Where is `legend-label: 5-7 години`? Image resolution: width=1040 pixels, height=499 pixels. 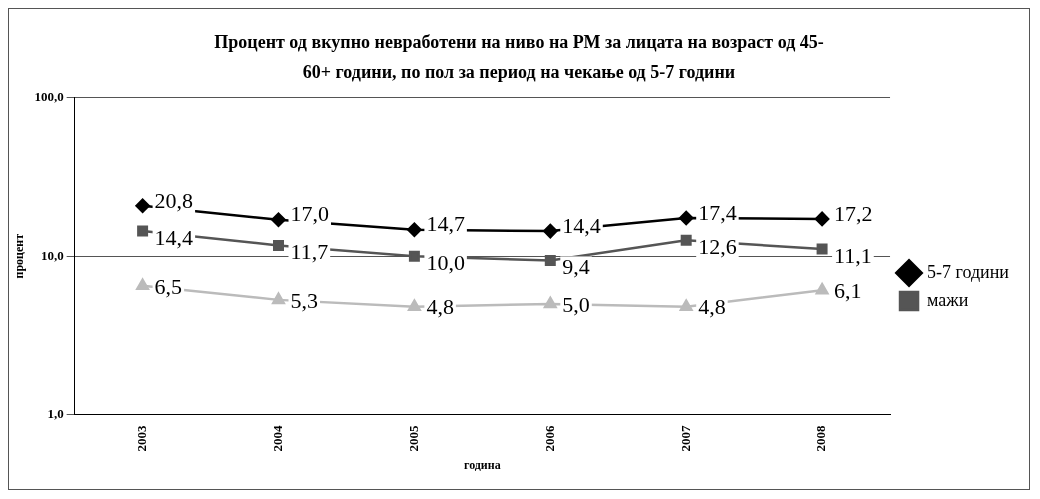
legend-label: 5-7 години is located at coordinates (968, 271).